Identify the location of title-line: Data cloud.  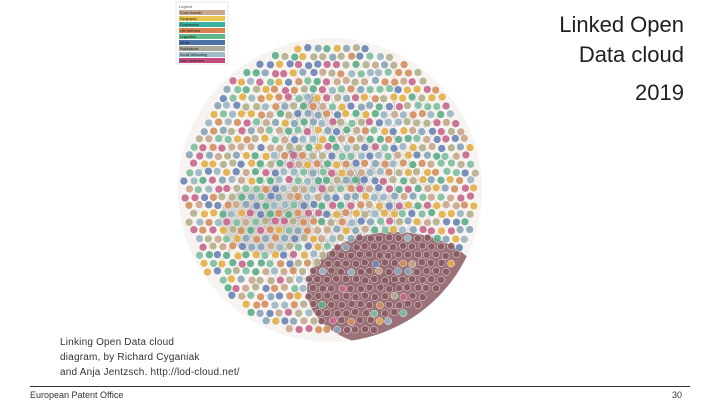
(631, 54).